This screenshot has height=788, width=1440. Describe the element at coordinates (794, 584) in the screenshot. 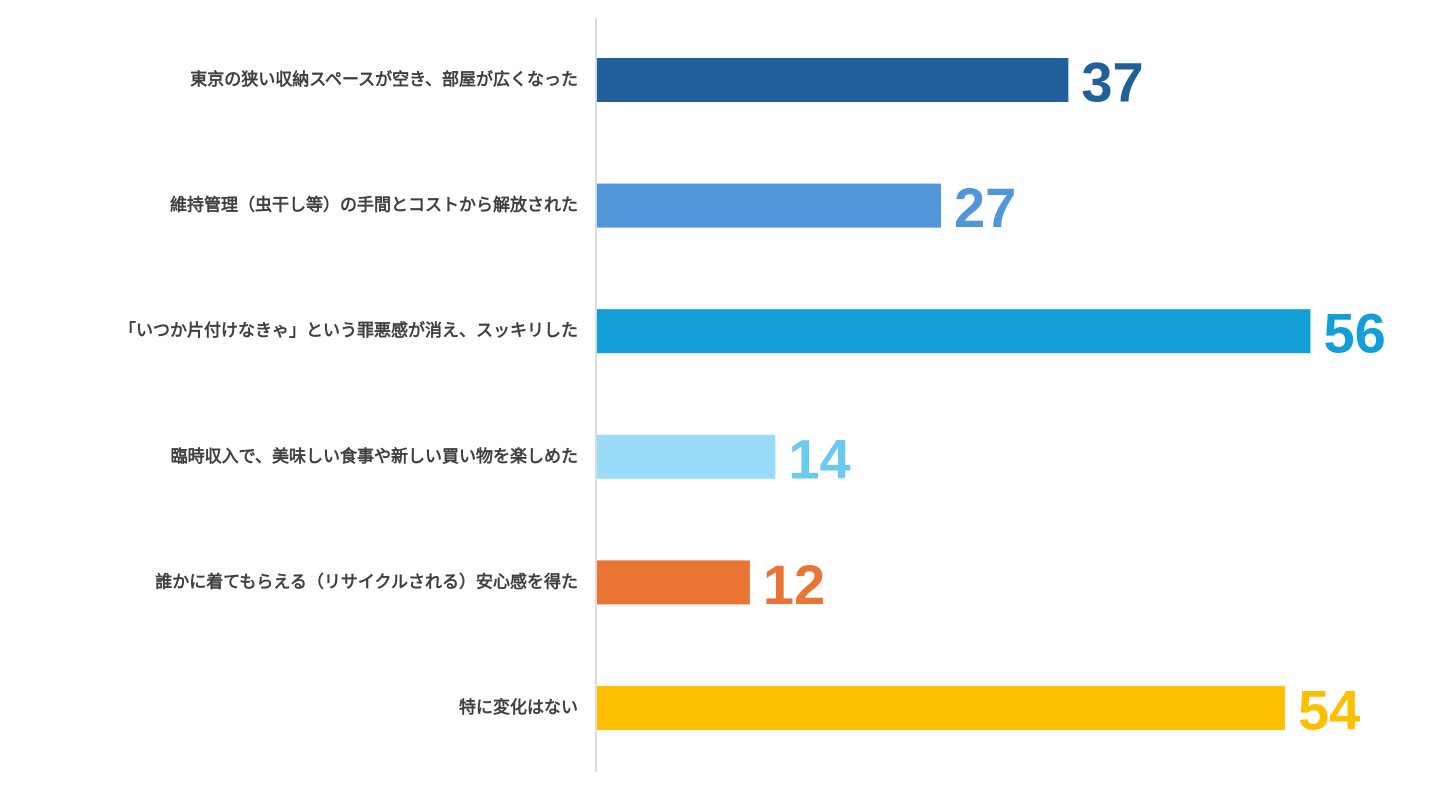

I see `value-label: 12` at that location.